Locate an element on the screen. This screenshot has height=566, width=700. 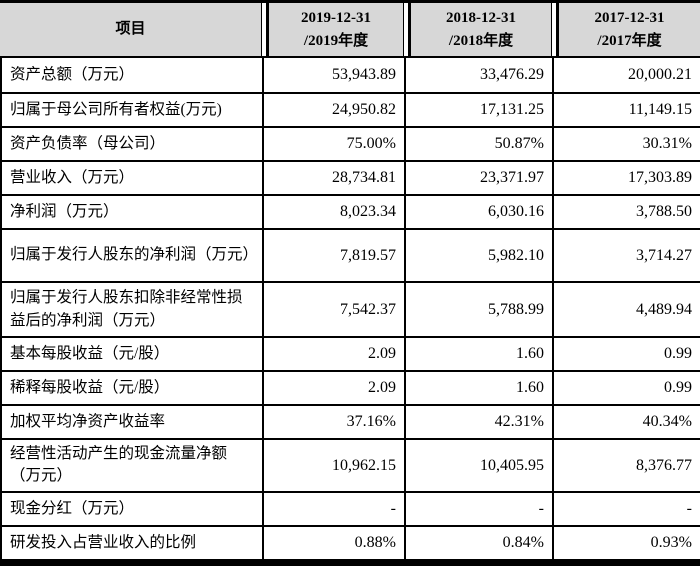
row-label: 净利润（万元） is located at coordinates (64, 211).